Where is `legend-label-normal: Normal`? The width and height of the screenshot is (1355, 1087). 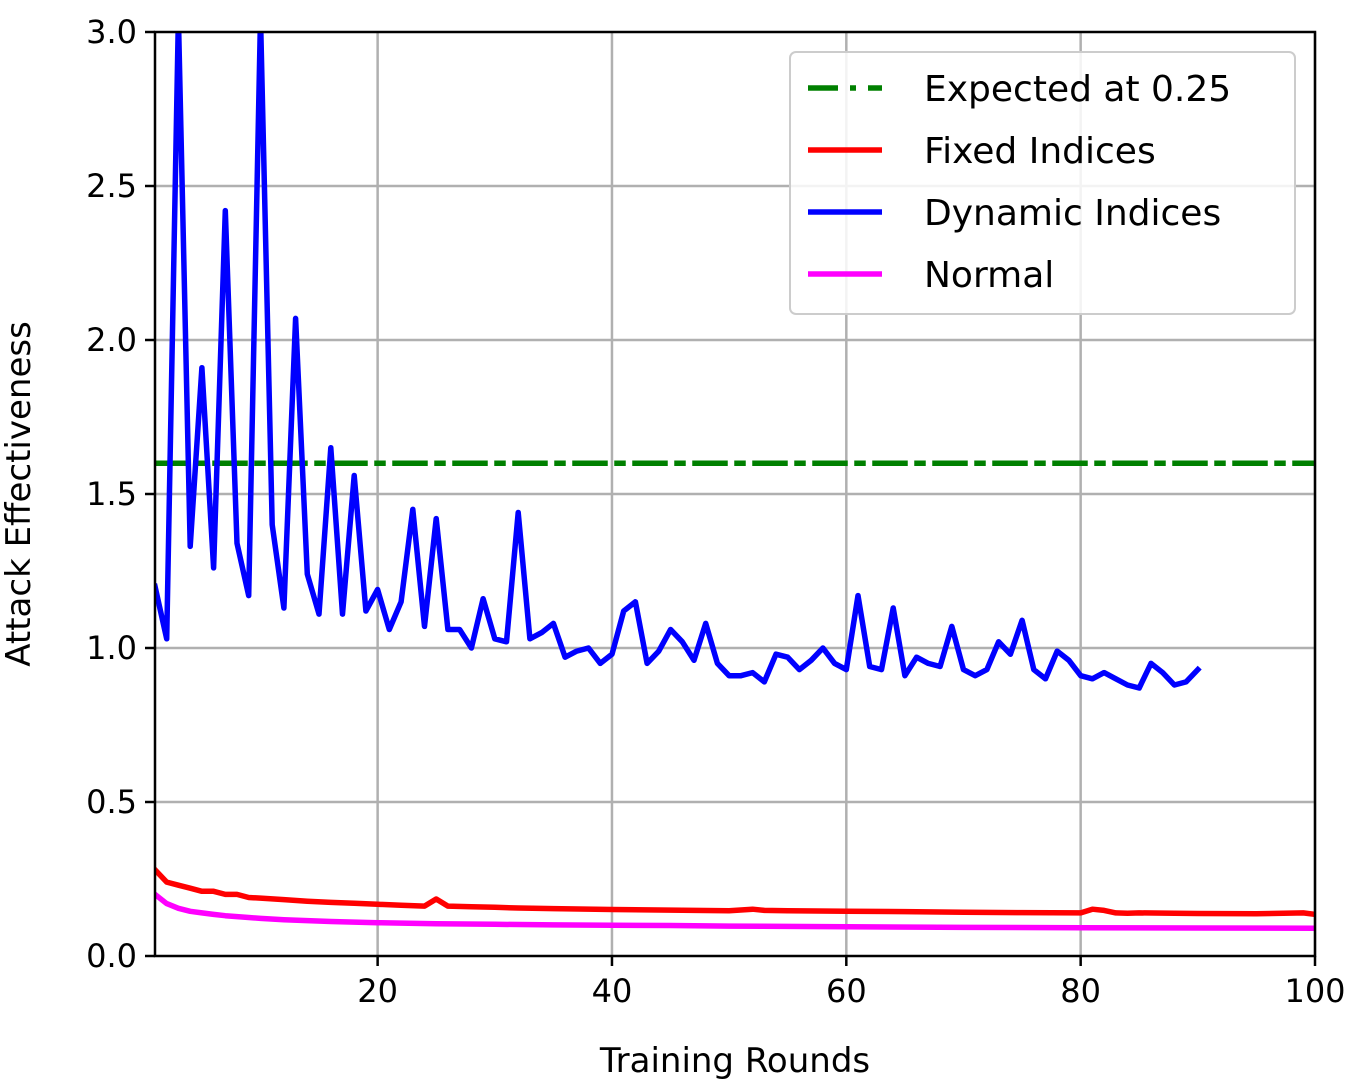 legend-label-normal: Normal is located at coordinates (989, 275).